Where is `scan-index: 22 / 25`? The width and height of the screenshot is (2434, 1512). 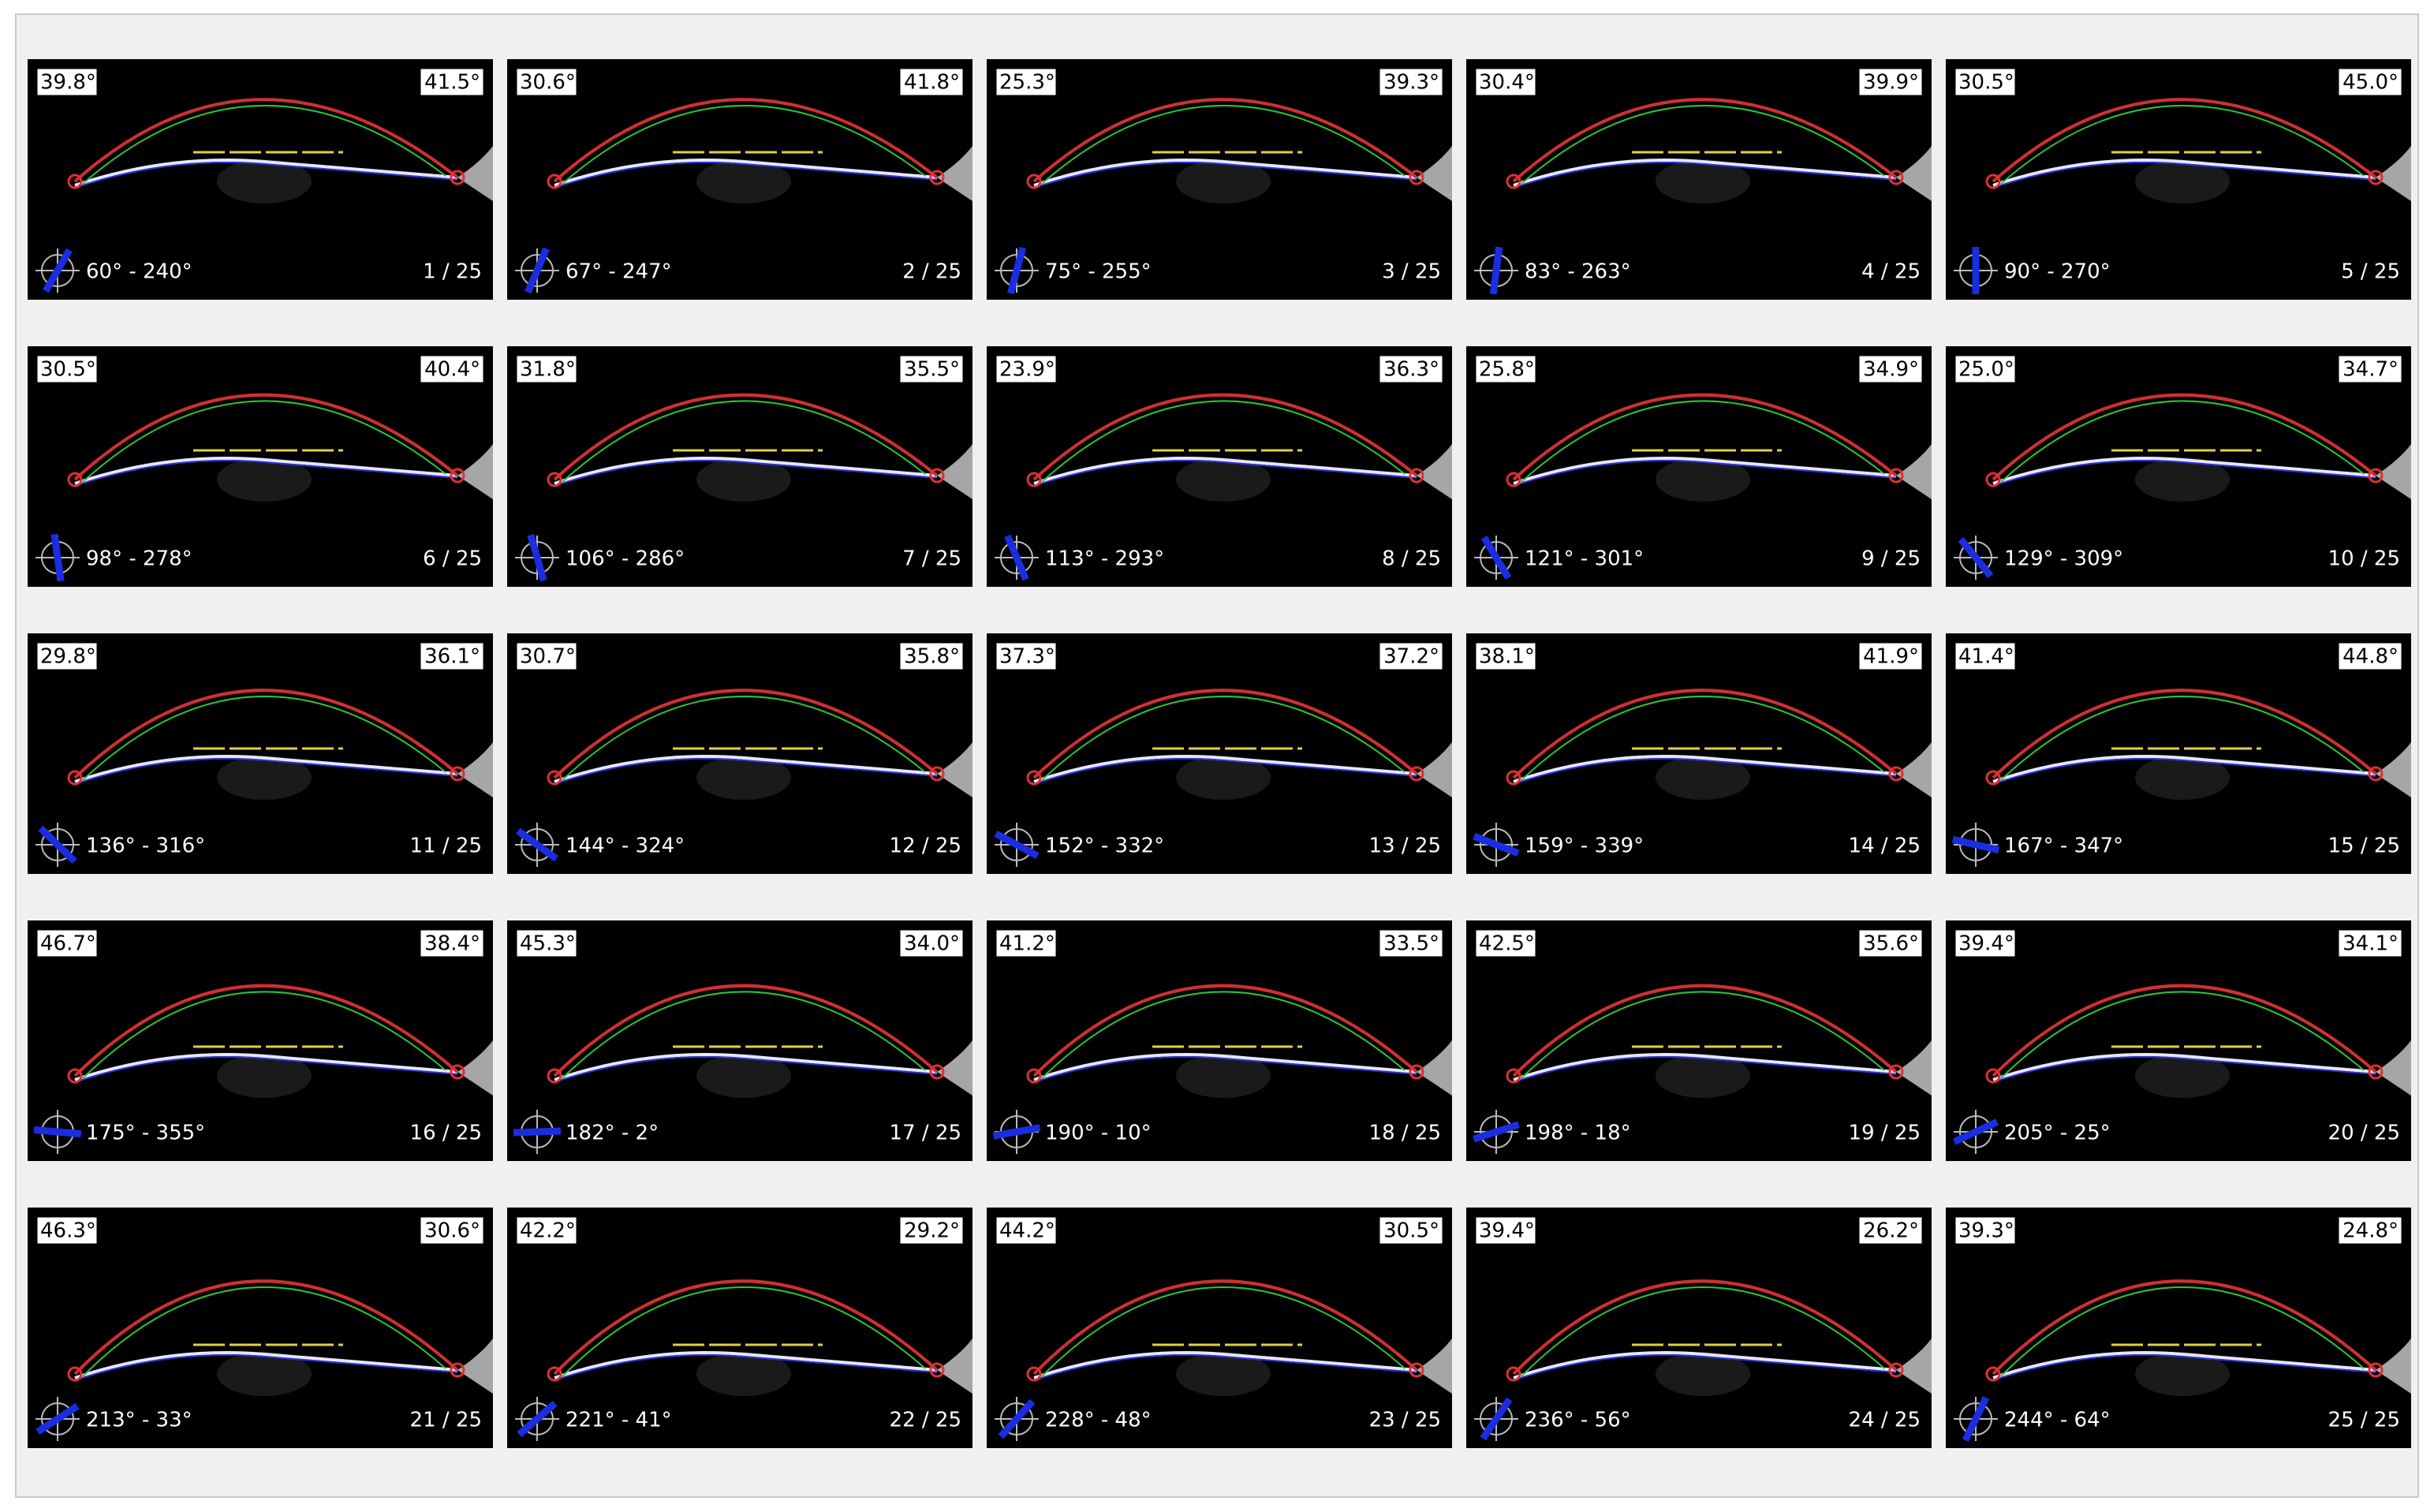
scan-index: 22 / 25 is located at coordinates (925, 1420).